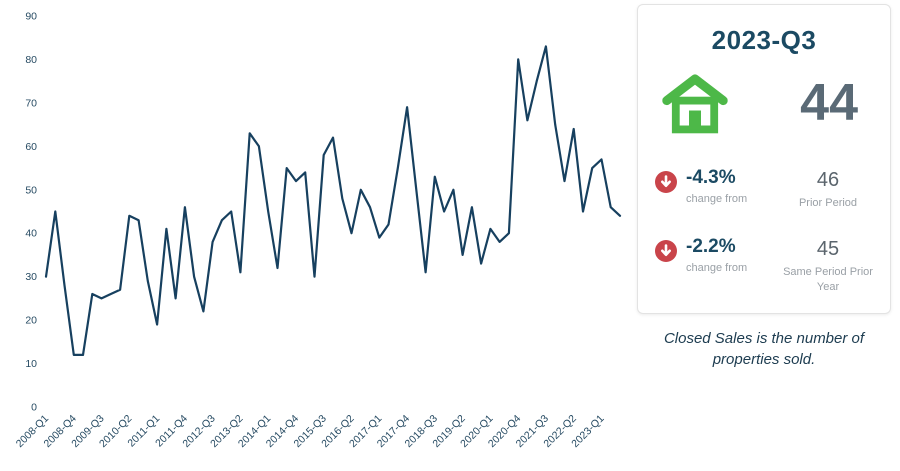 The width and height of the screenshot is (900, 471). What do you see at coordinates (828, 203) in the screenshot?
I see `prior-period-label: Prior Period` at bounding box center [828, 203].